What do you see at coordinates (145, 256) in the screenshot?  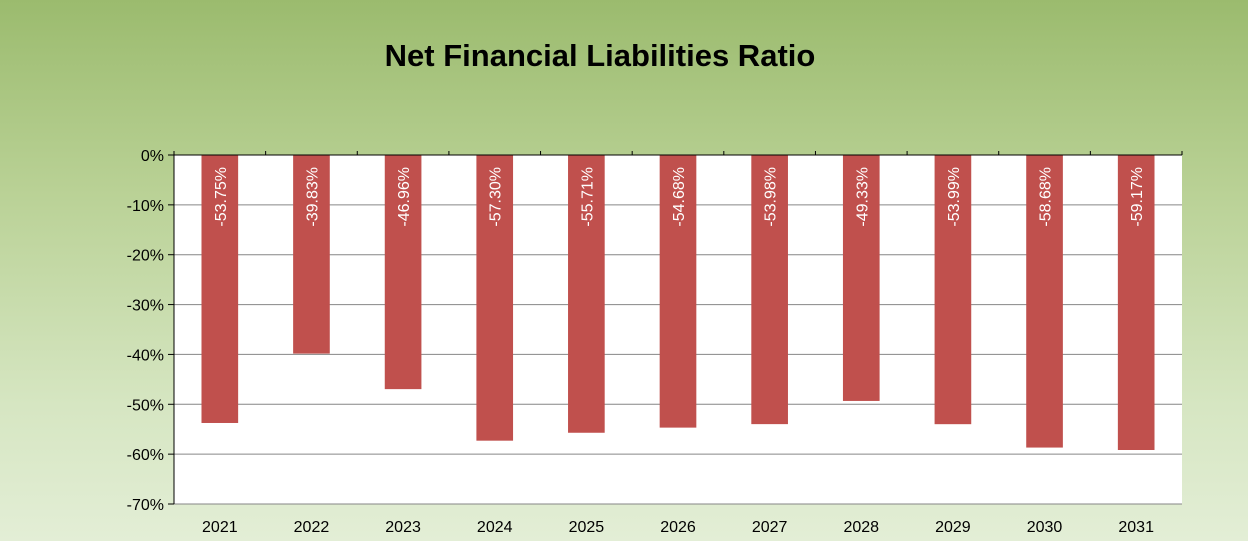 I see `y-tick-label: -20%` at bounding box center [145, 256].